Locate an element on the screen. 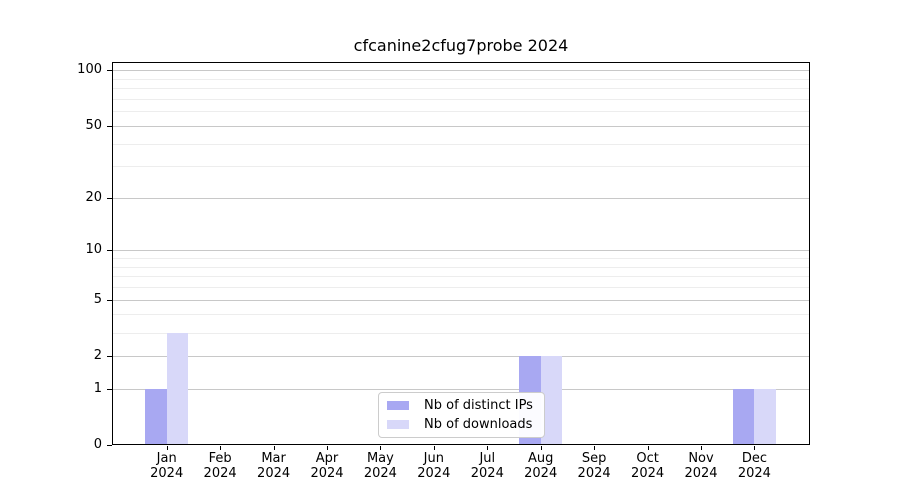 The width and height of the screenshot is (900, 500). y-tick-label-2: 2 is located at coordinates (97, 355).